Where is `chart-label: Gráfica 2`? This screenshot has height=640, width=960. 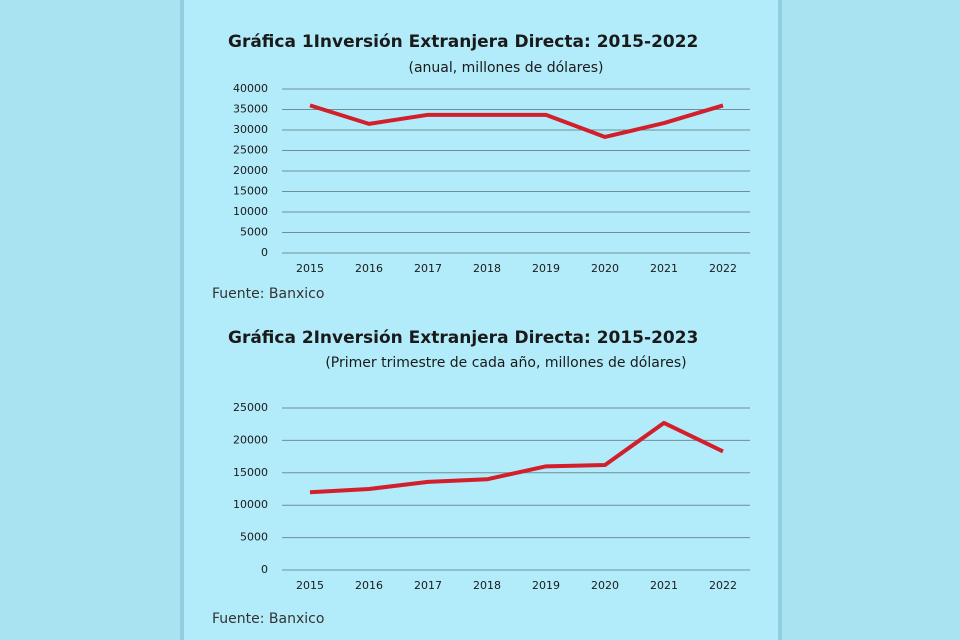 chart-label: Gráfica 2 is located at coordinates (271, 338).